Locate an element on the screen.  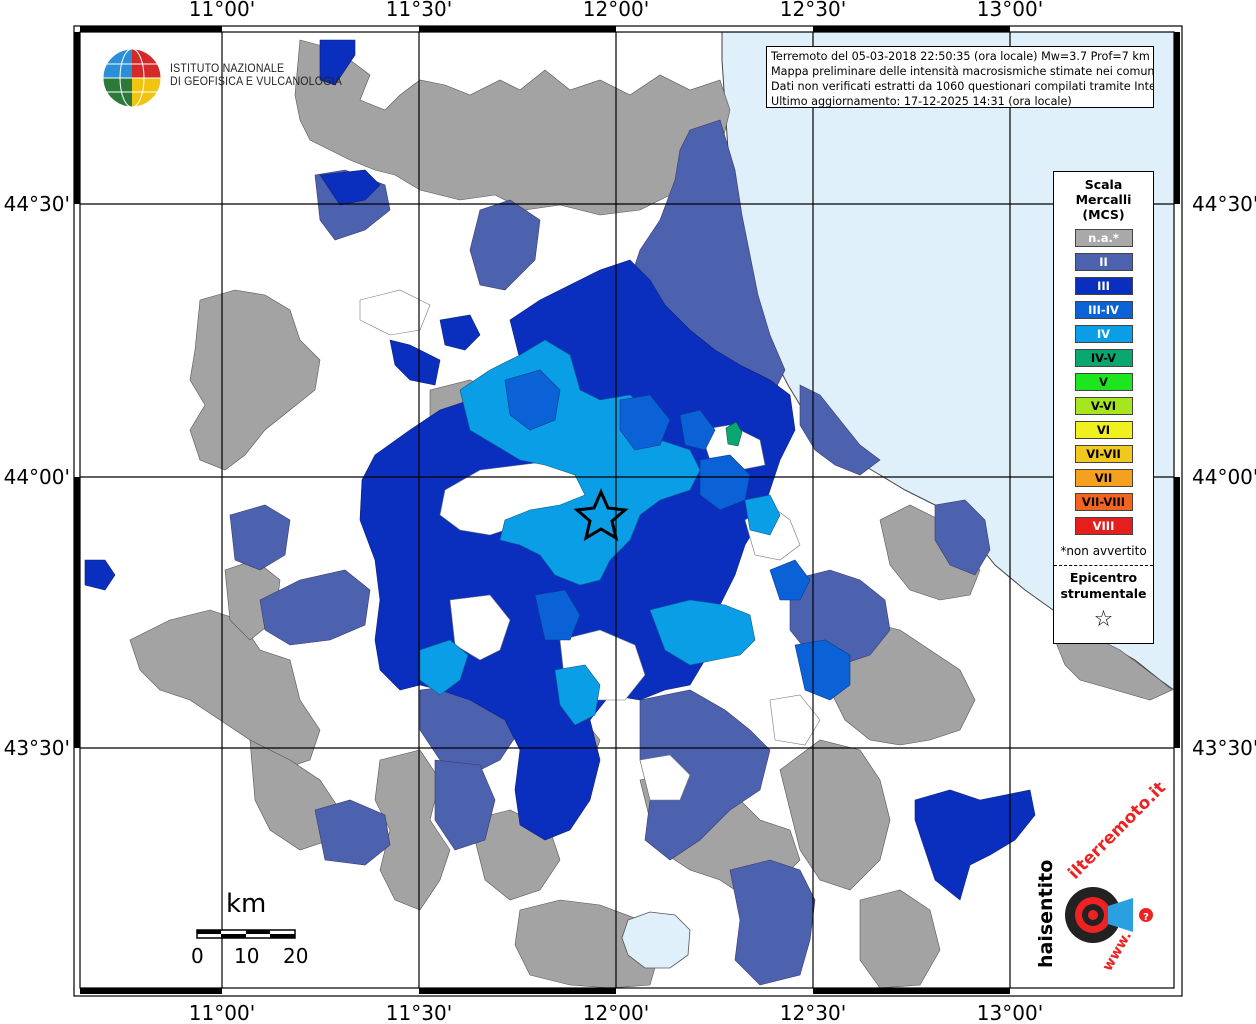
lon-label-top-4: 12°30' is located at coordinates (813, 10).